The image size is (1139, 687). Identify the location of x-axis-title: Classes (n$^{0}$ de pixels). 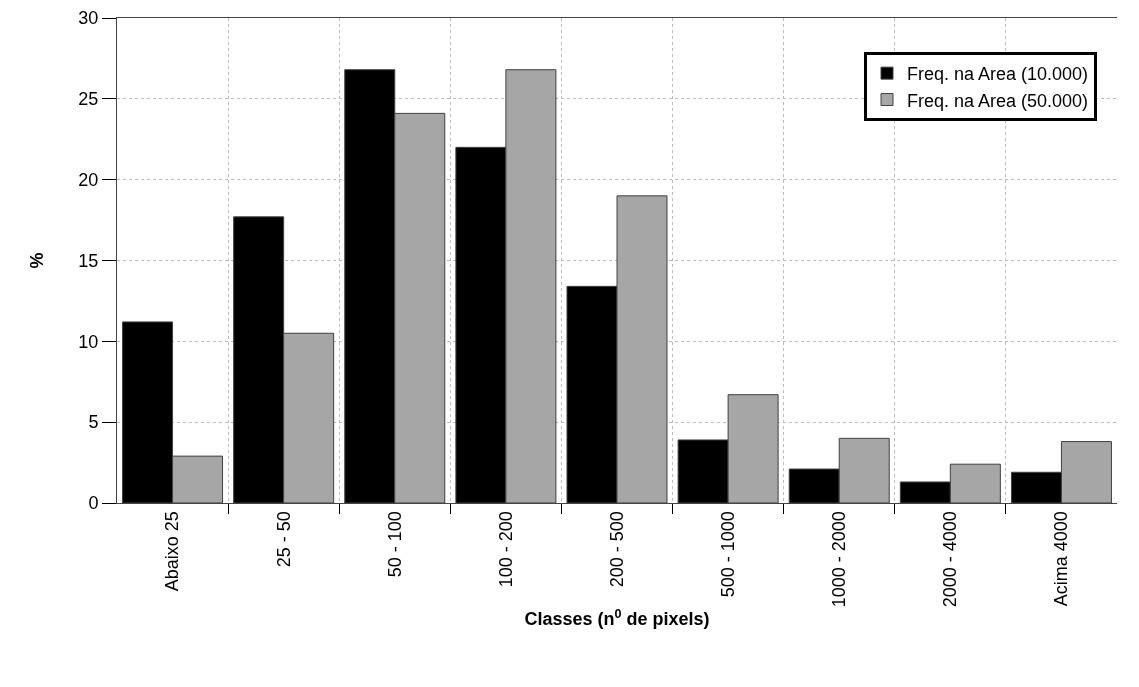
(617, 618).